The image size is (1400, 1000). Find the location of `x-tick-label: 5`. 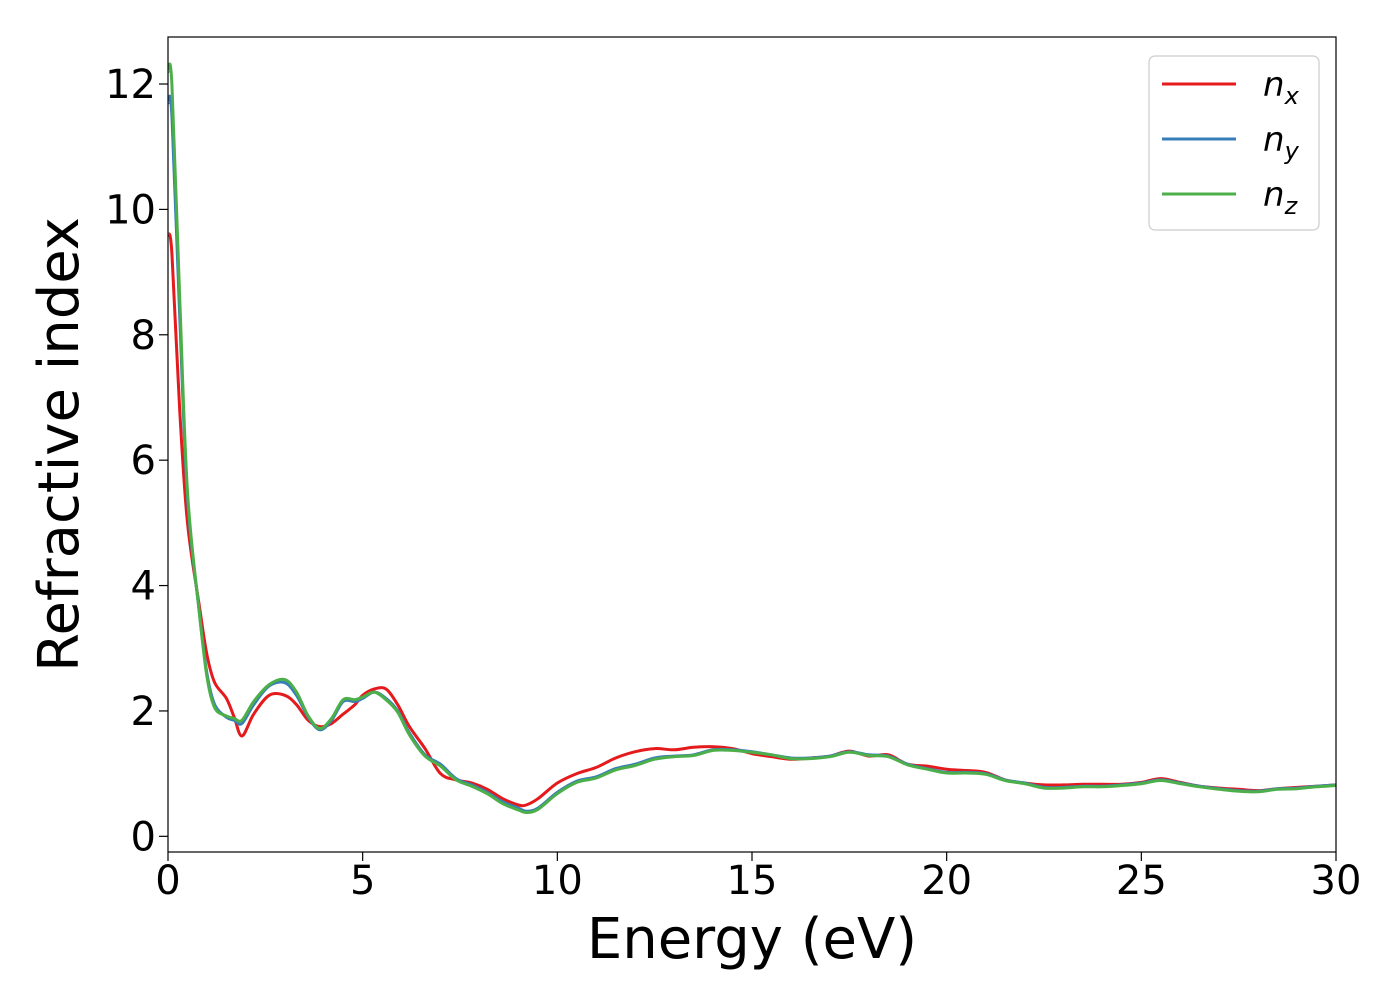

x-tick-label: 5 is located at coordinates (362, 881).